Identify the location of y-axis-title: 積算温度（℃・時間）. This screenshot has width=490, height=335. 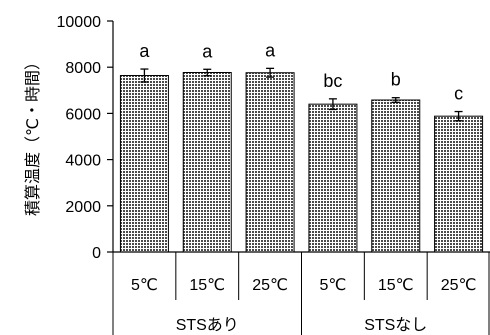
(32, 135).